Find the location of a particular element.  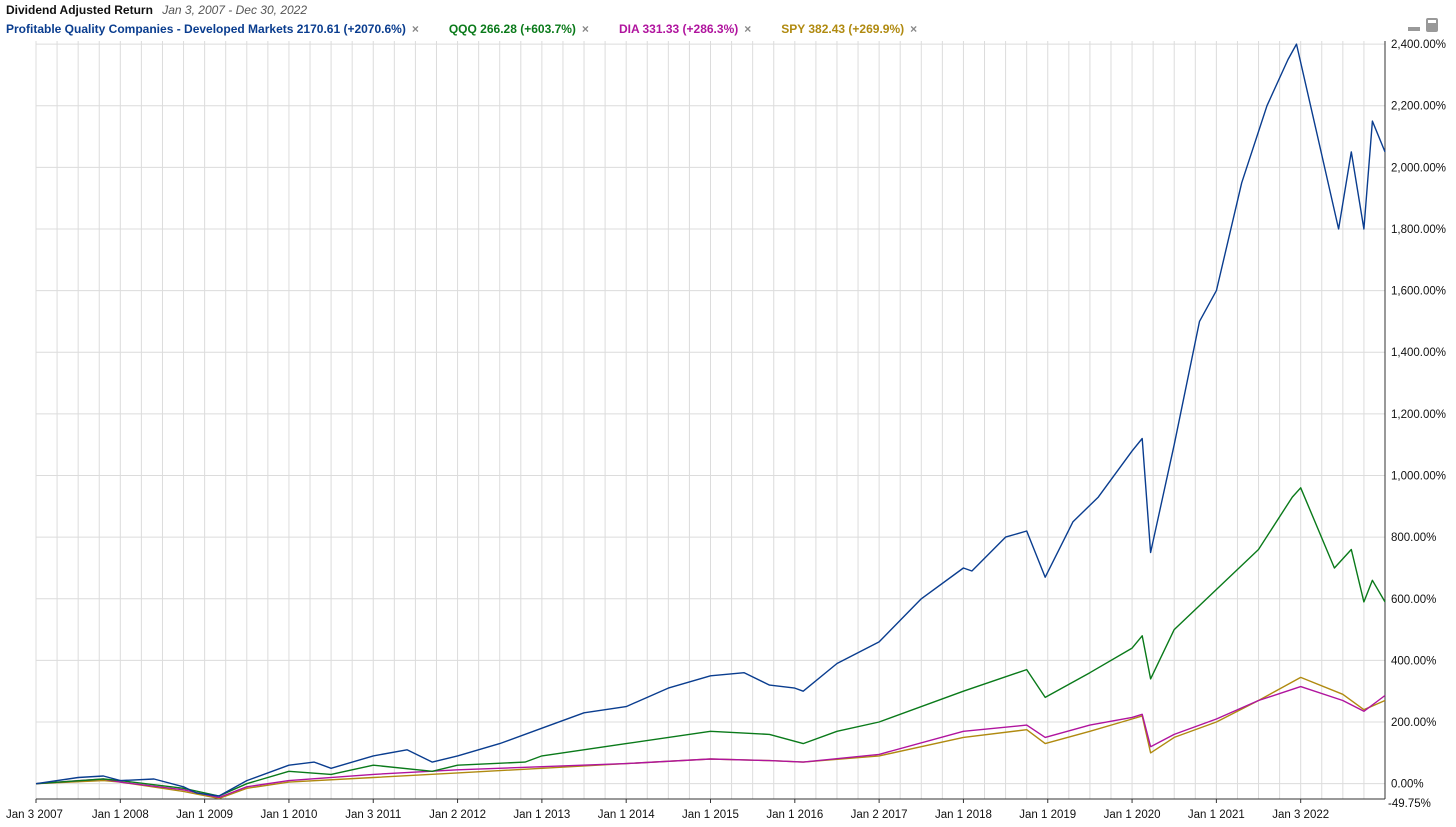

series-line-spy is located at coordinates (710, 738).